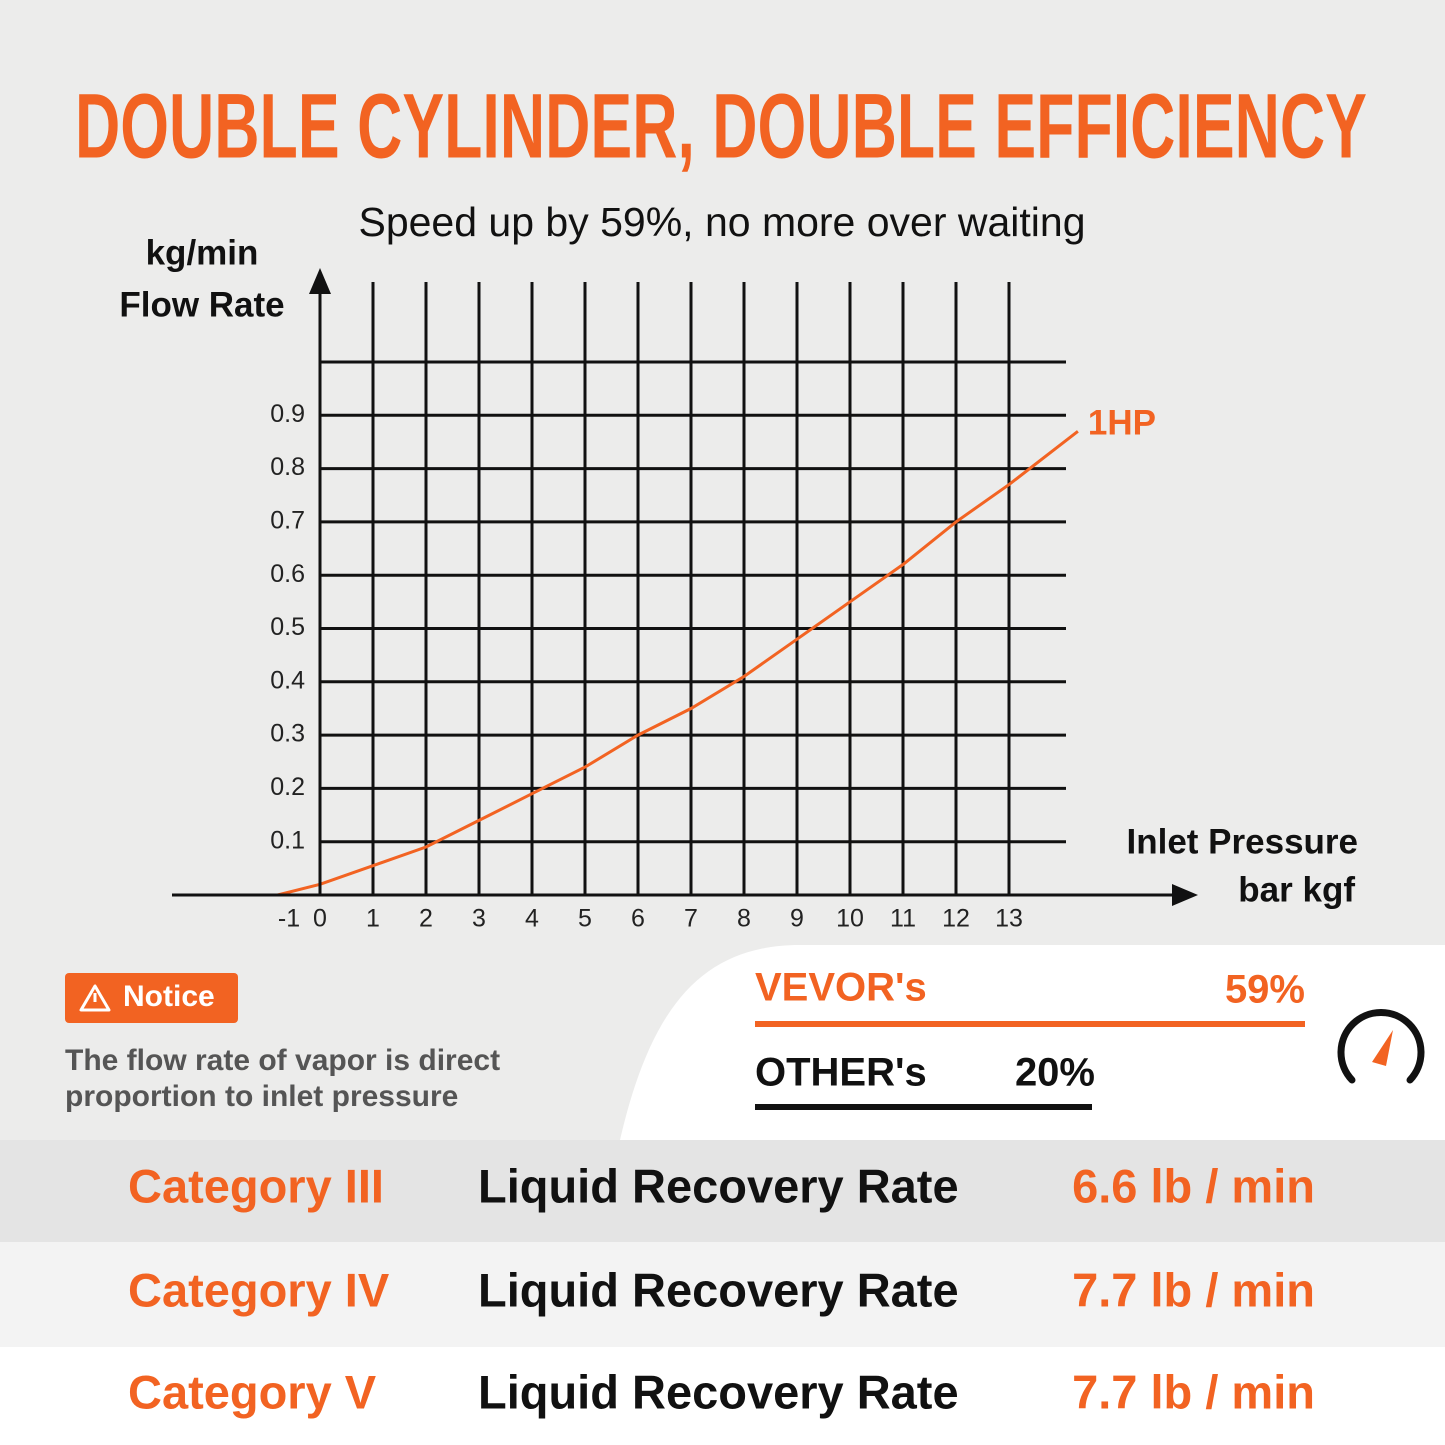  What do you see at coordinates (287, 840) in the screenshot?
I see `y-tick-label: 0.1` at bounding box center [287, 840].